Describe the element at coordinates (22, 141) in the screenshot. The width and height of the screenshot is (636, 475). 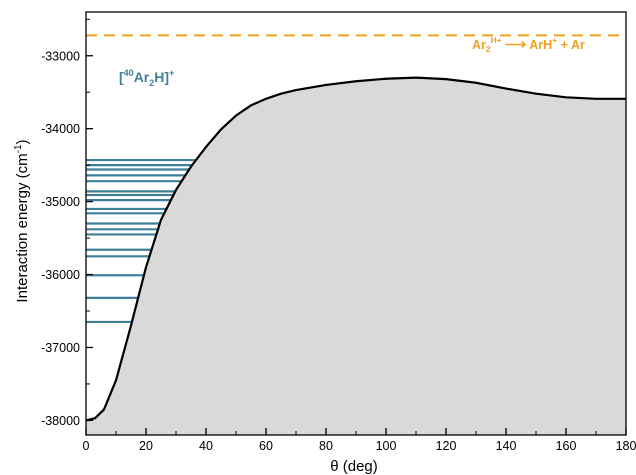
I see `y-axis-title-close: )` at that location.